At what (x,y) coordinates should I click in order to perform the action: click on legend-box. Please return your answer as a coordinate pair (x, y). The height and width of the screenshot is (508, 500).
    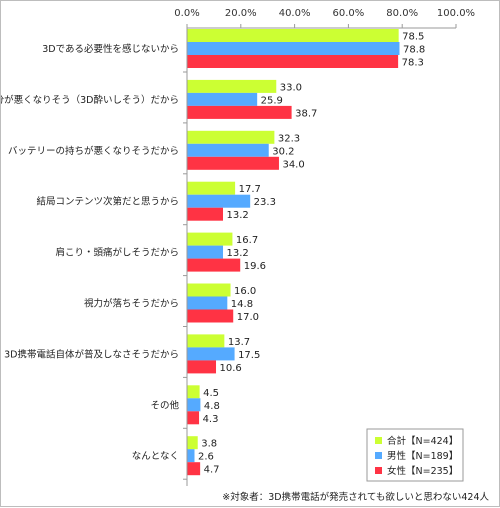
    Looking at the image, I should click on (415, 455).